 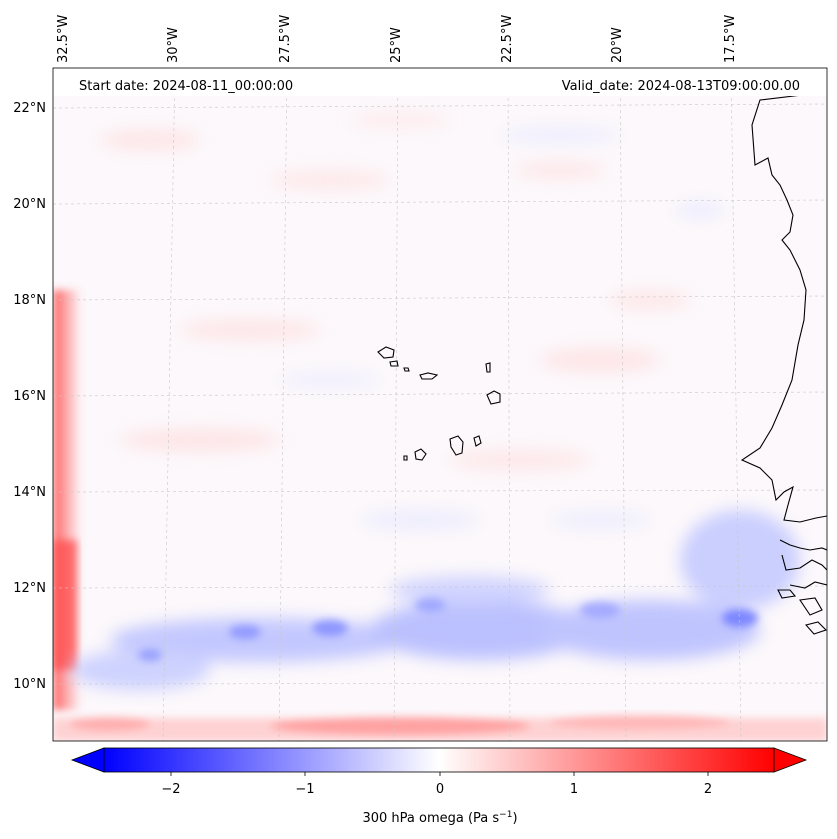 I want to click on lat-label: 20°N, so click(x=29, y=204).